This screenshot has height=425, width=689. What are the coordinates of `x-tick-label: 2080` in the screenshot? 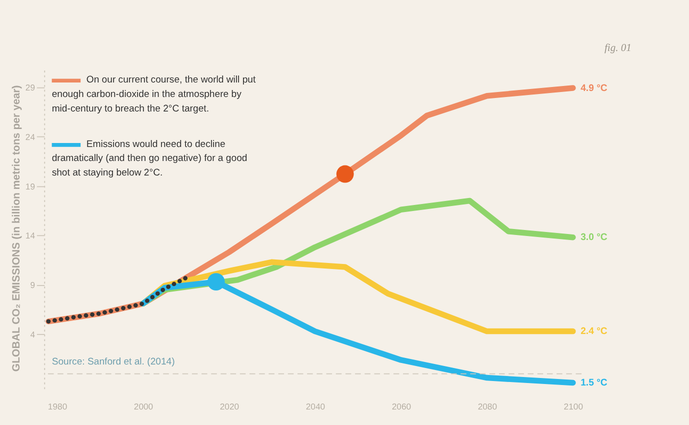 It's located at (488, 406).